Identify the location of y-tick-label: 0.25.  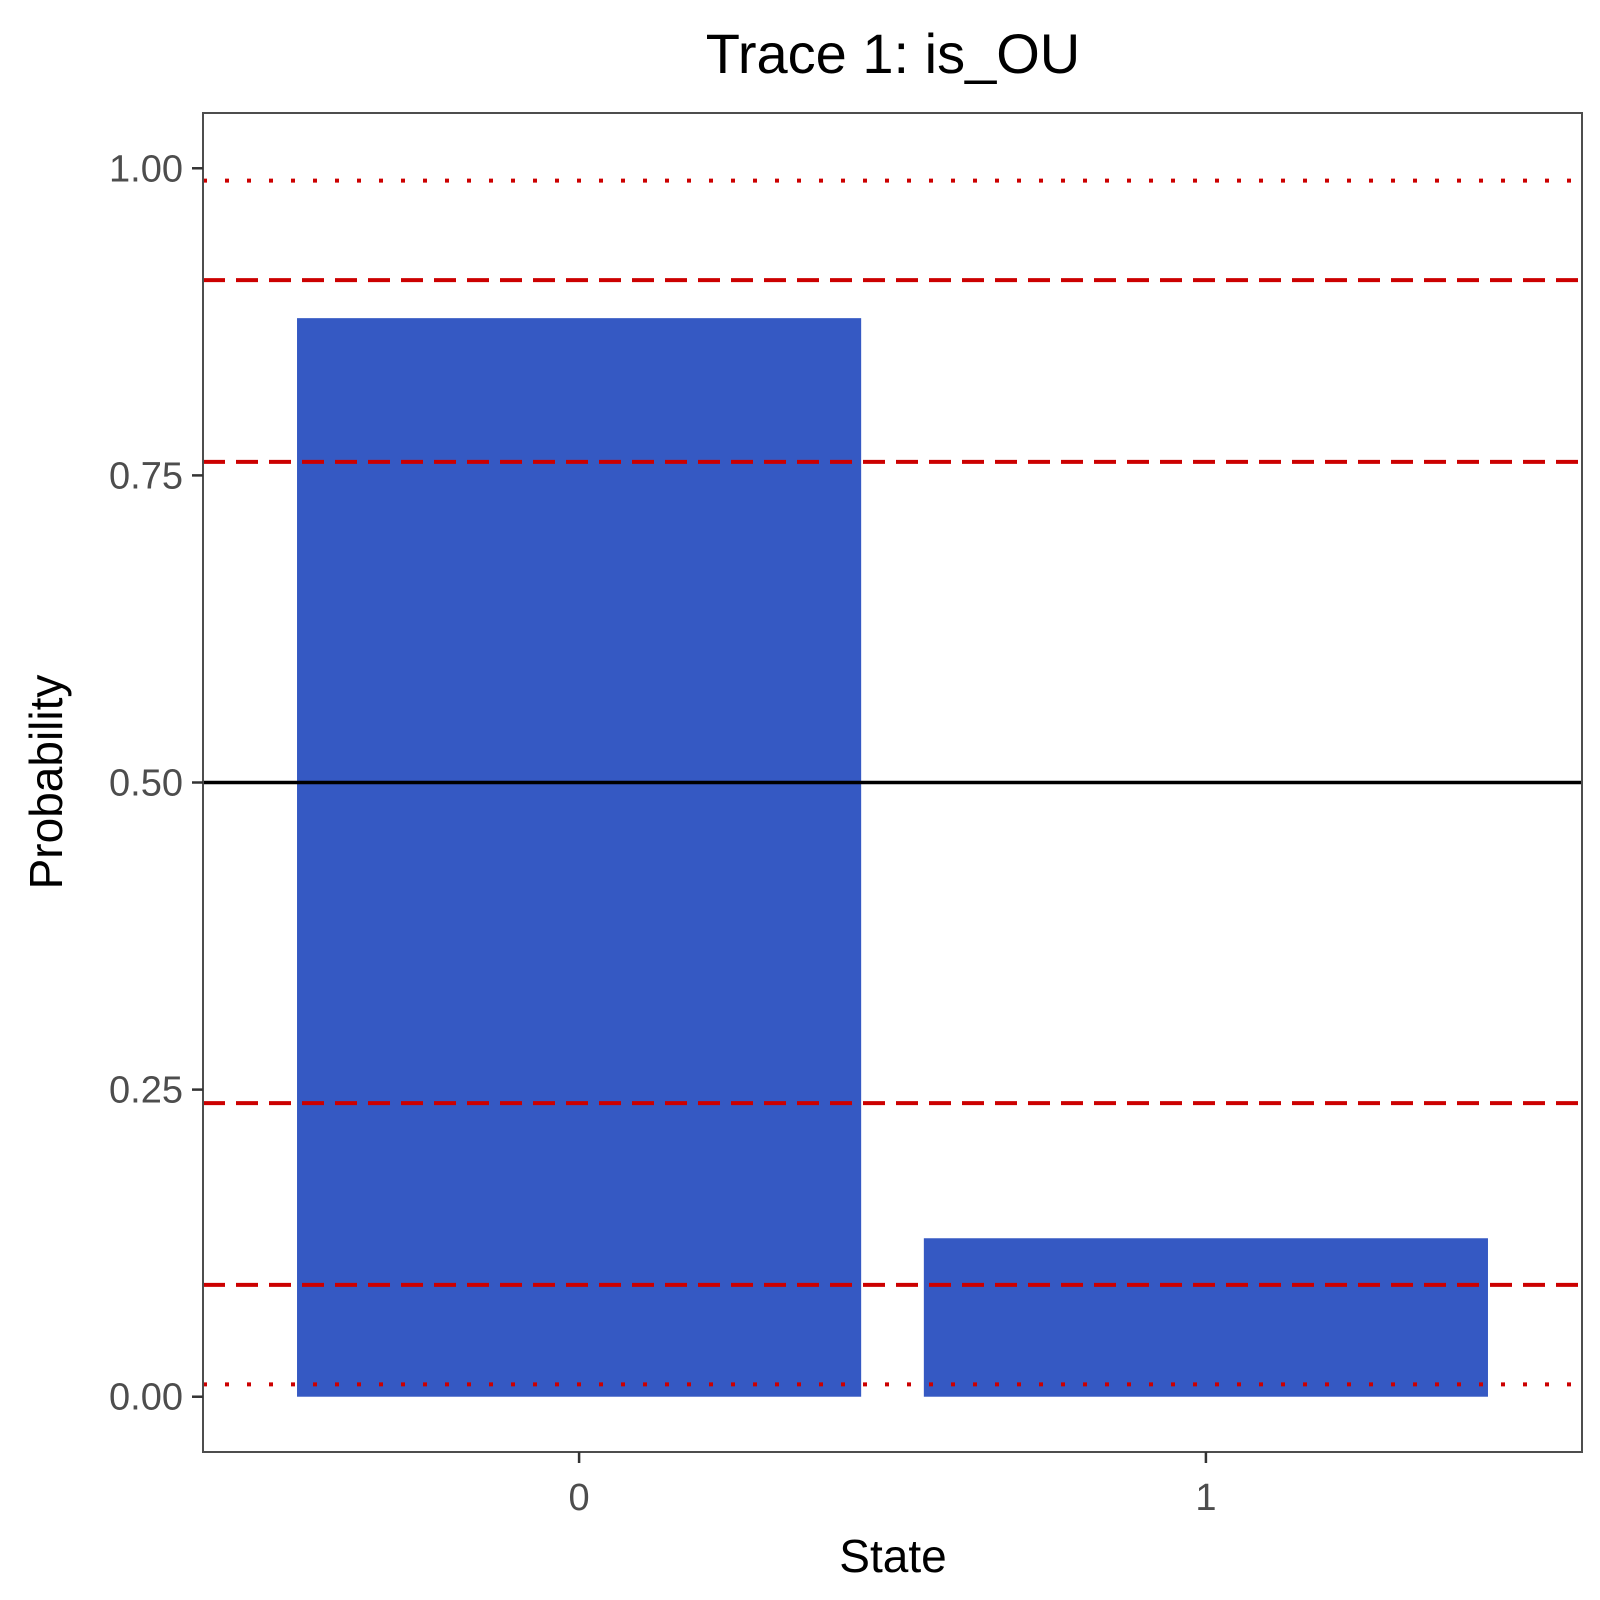
(146, 1091).